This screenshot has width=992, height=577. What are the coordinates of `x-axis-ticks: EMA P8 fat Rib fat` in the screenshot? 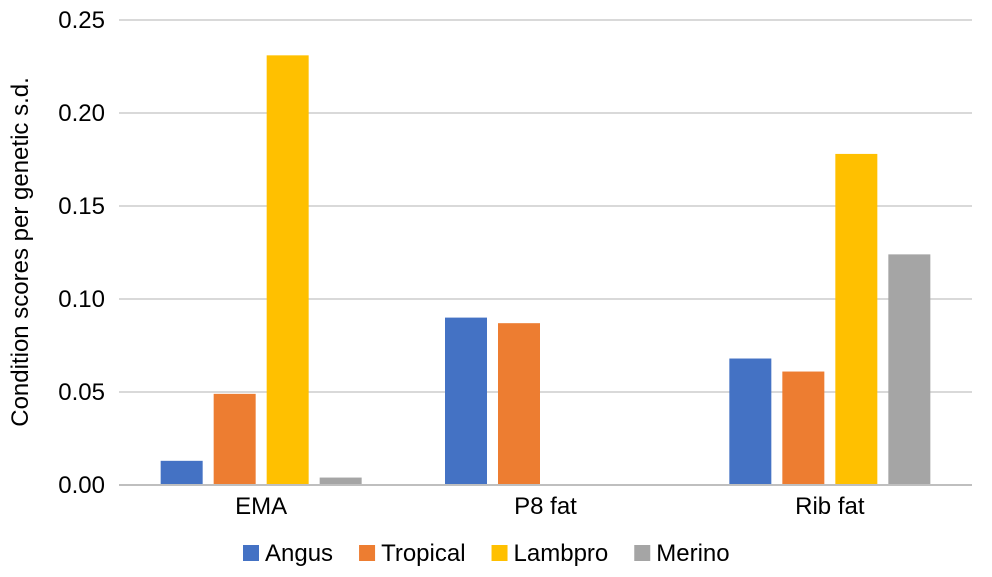 It's located at (550, 506).